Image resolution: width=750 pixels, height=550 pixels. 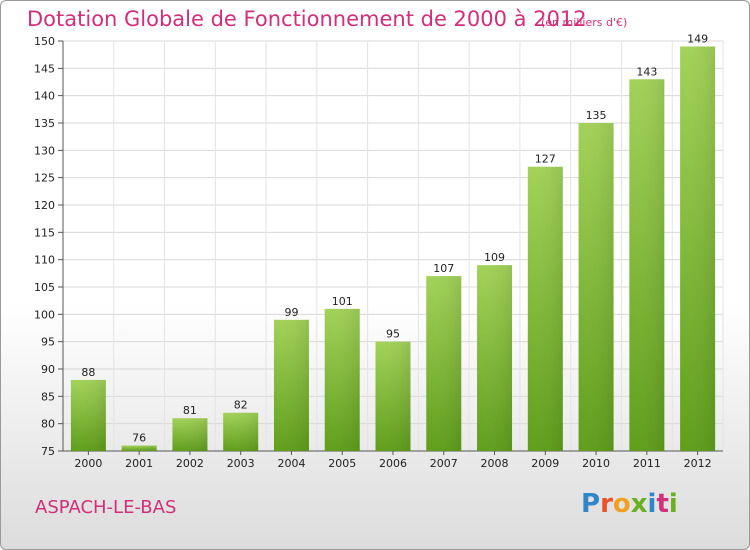 What do you see at coordinates (48, 424) in the screenshot?
I see `y-tick-label: 80` at bounding box center [48, 424].